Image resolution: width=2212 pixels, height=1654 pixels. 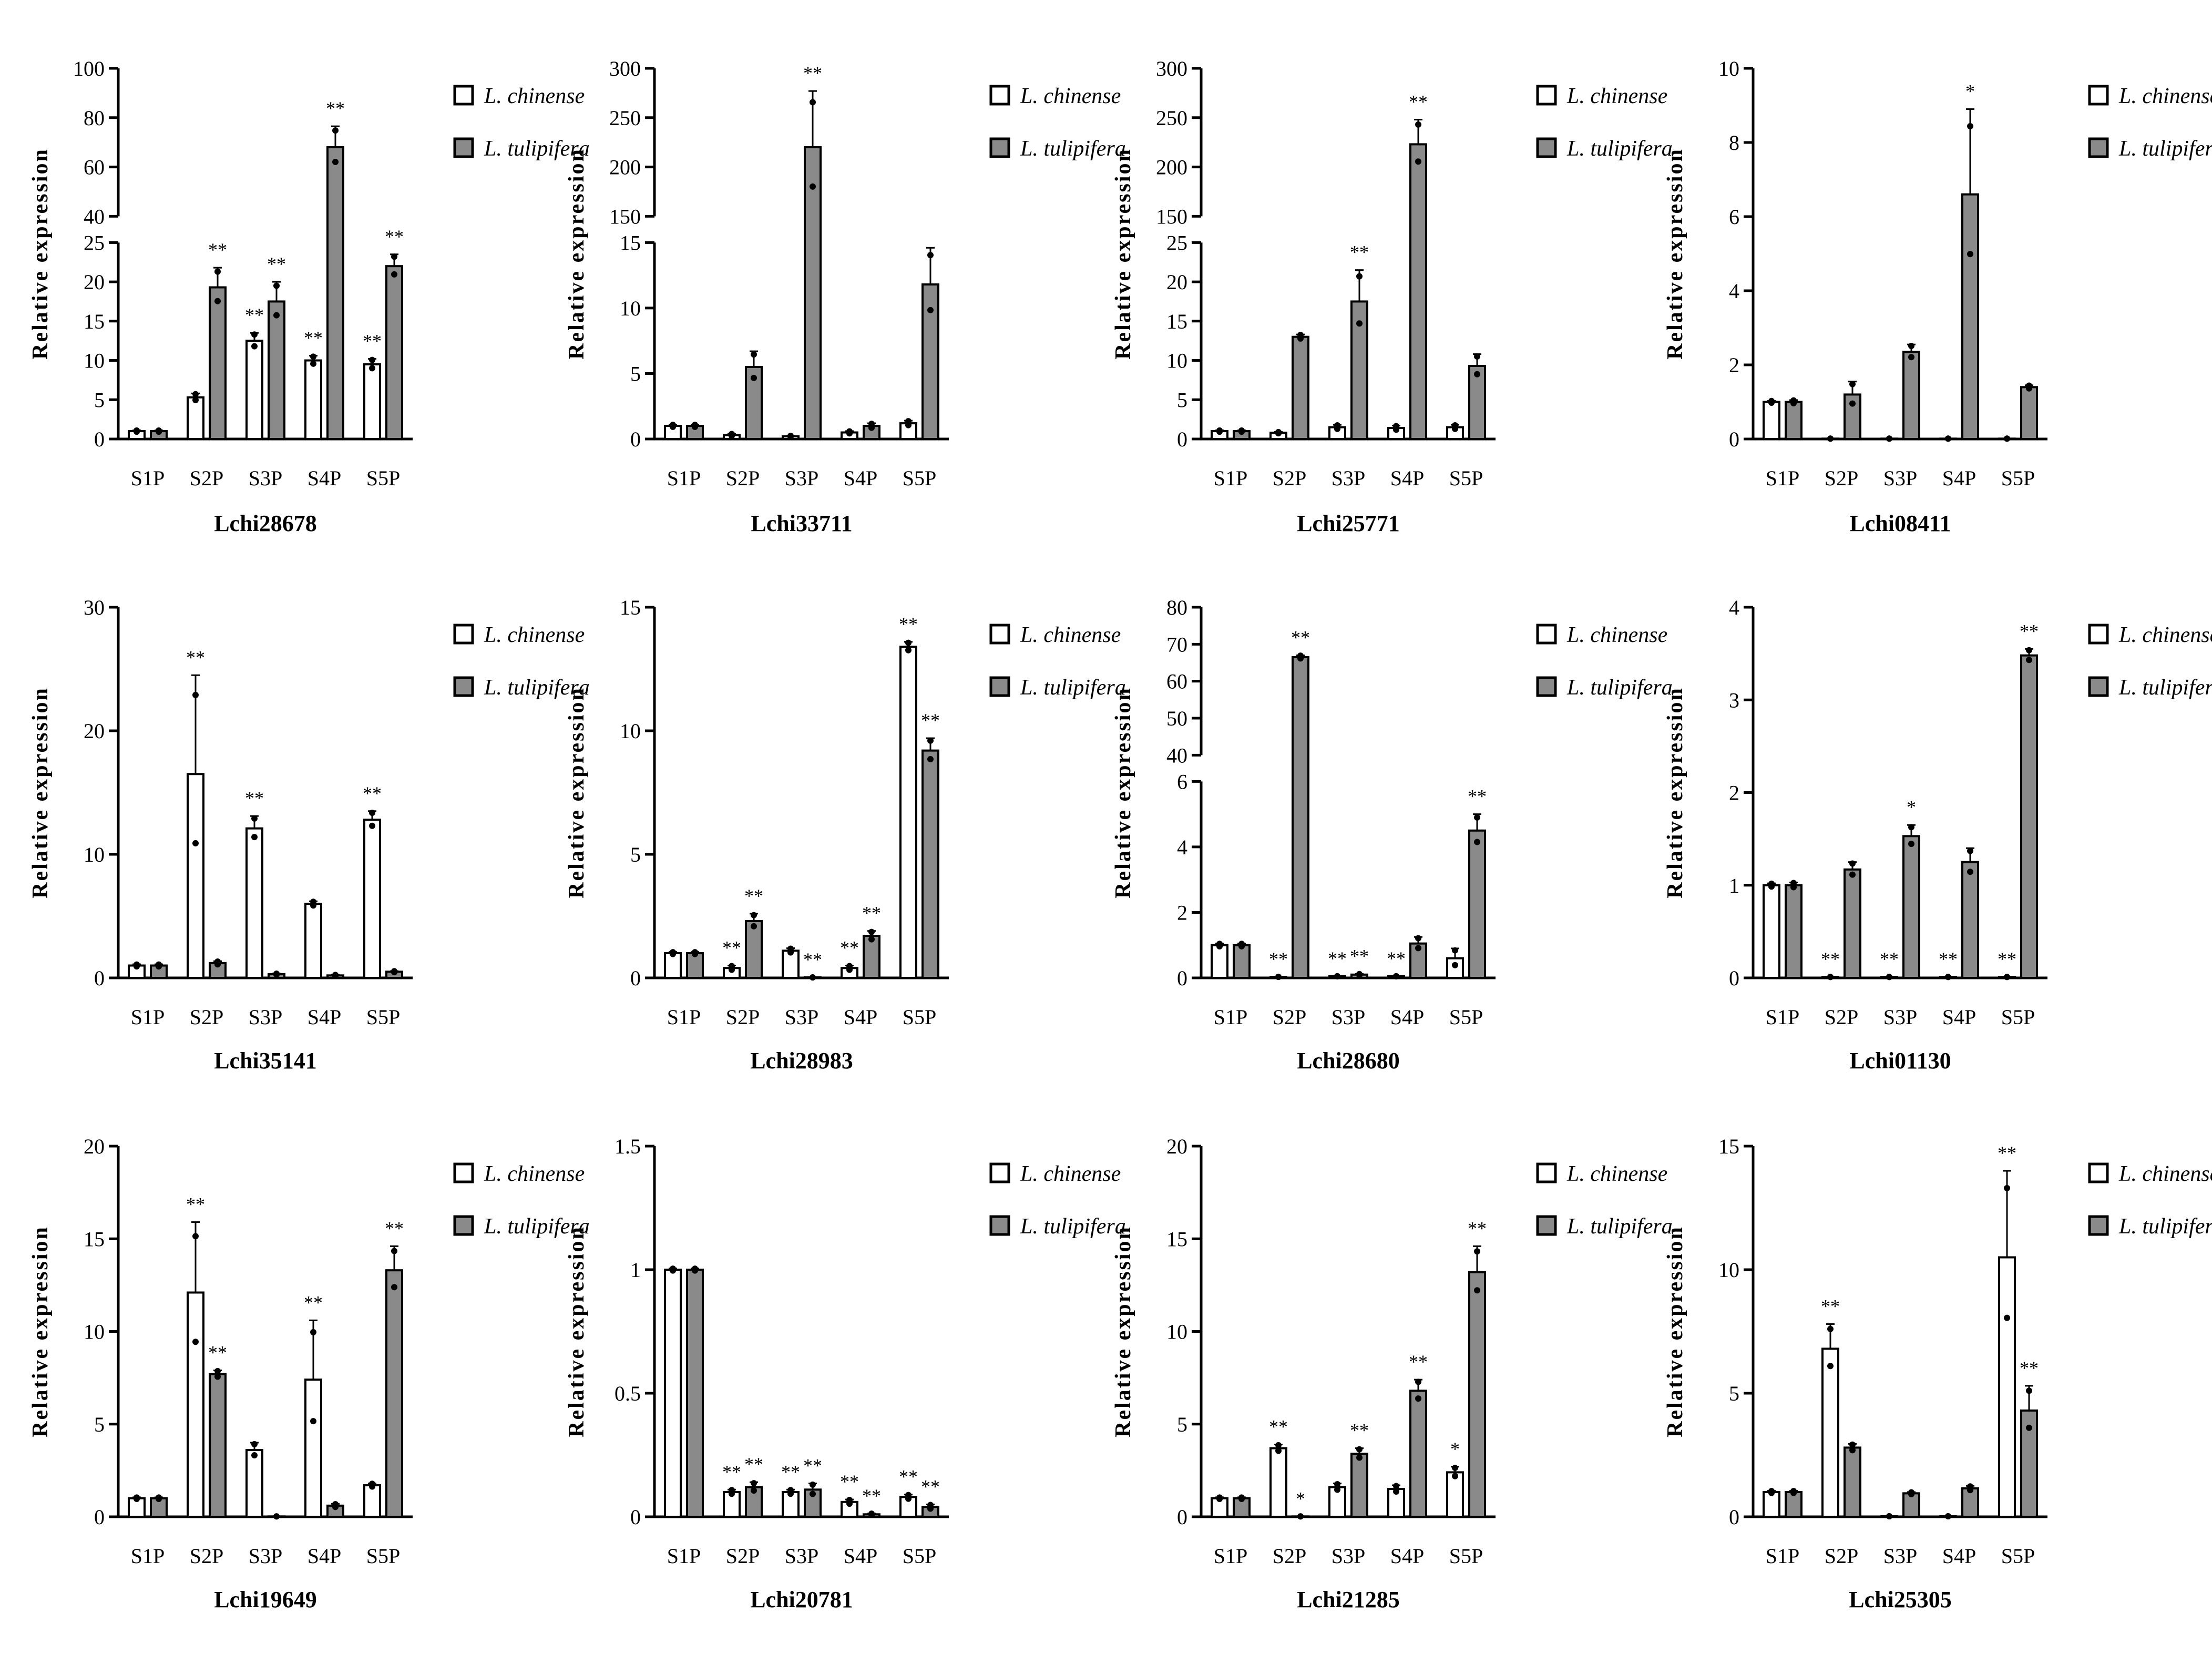 What do you see at coordinates (801, 523) in the screenshot?
I see `chart-title: Lchi33711` at bounding box center [801, 523].